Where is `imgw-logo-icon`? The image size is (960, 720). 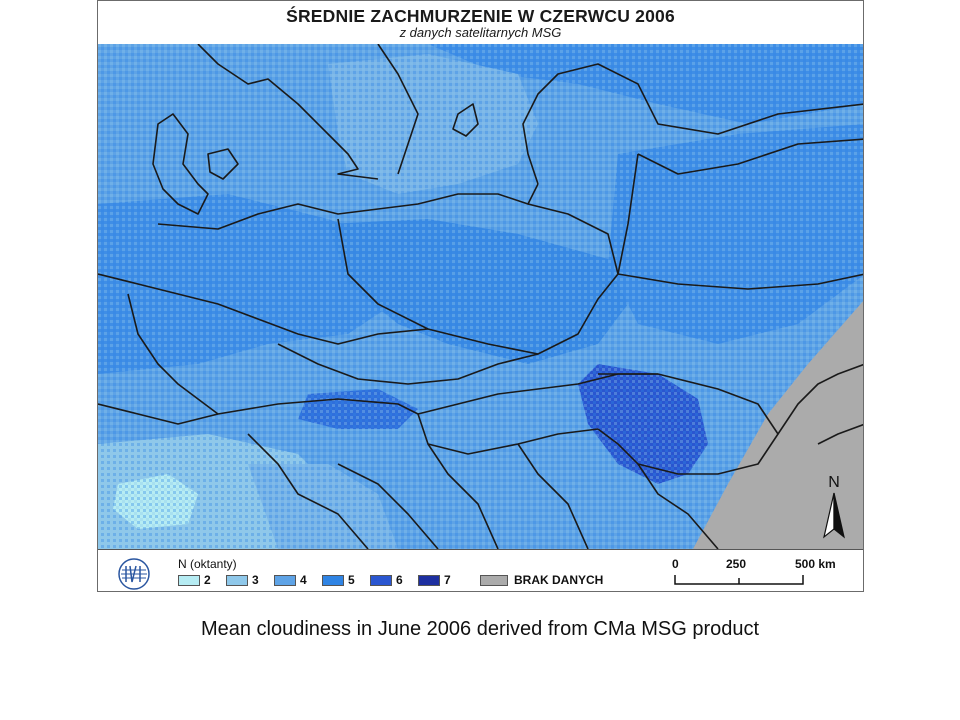
imgw-logo-icon is located at coordinates (134, 574).